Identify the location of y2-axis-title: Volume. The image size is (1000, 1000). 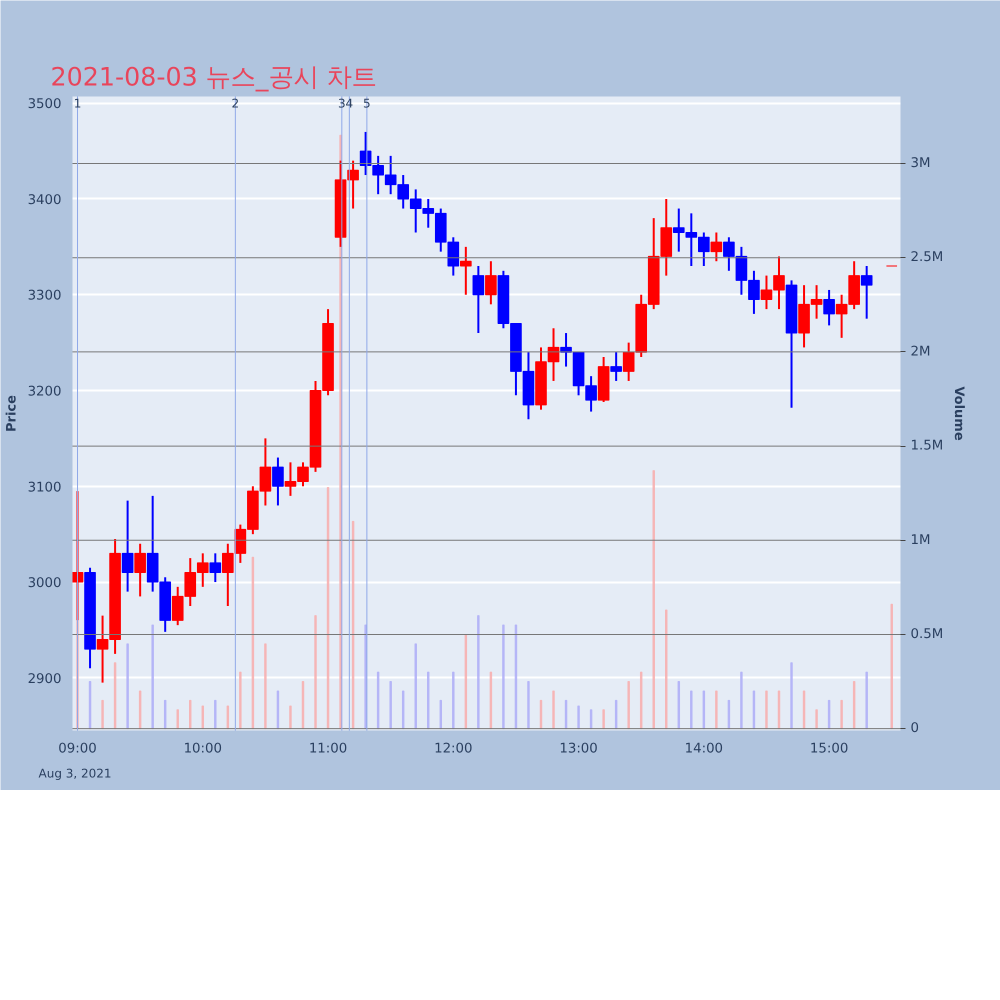
(958, 413).